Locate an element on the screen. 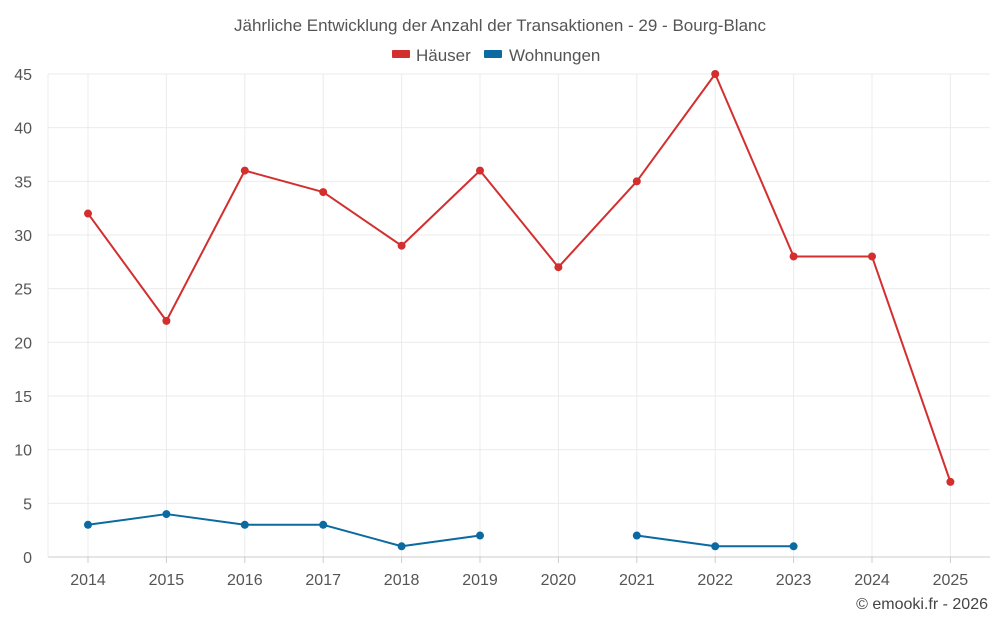  y-tick-label: 15 is located at coordinates (23, 397).